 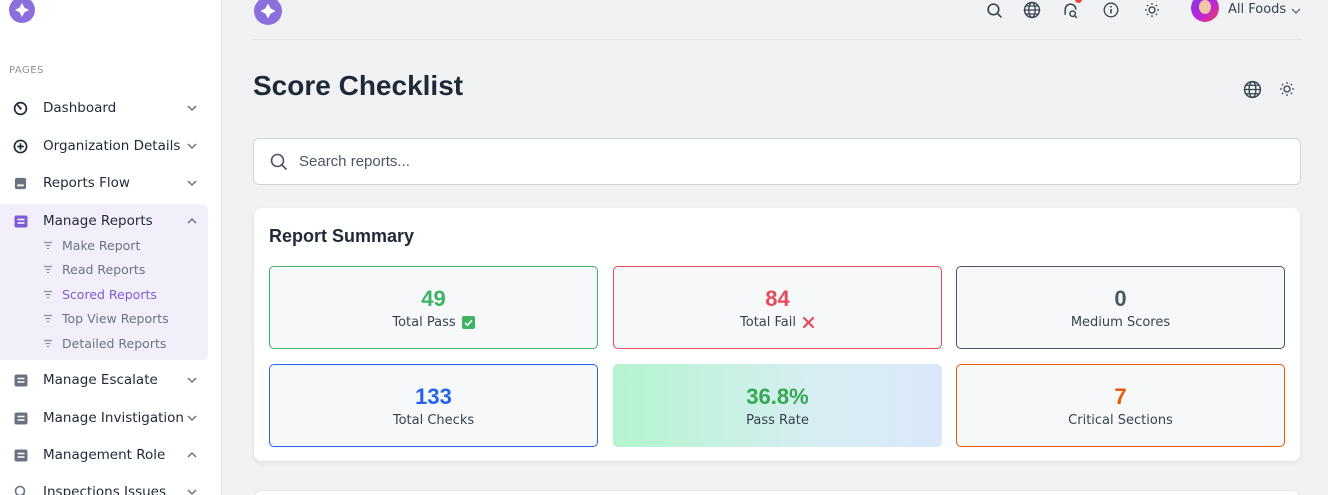 What do you see at coordinates (777, 396) in the screenshot?
I see `stat-value: 36.8%` at bounding box center [777, 396].